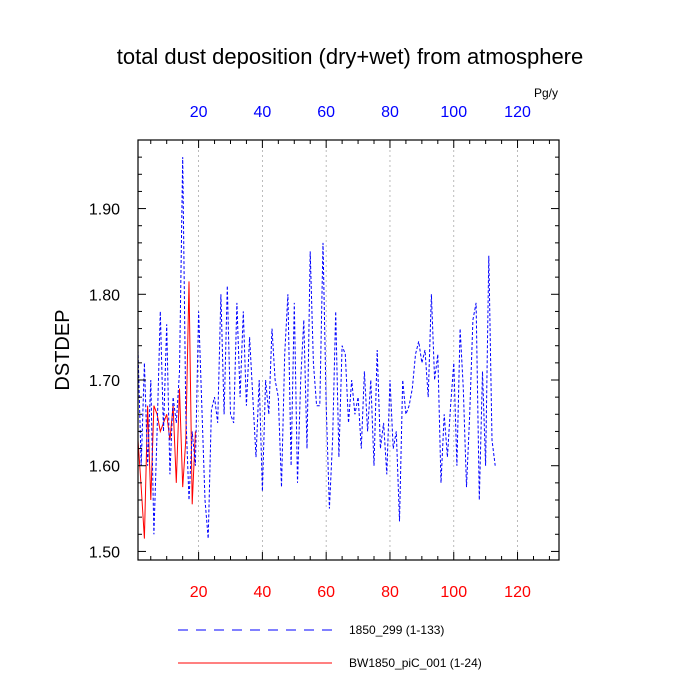  I want to click on x-tick-label-bottom: 20, so click(199, 592).